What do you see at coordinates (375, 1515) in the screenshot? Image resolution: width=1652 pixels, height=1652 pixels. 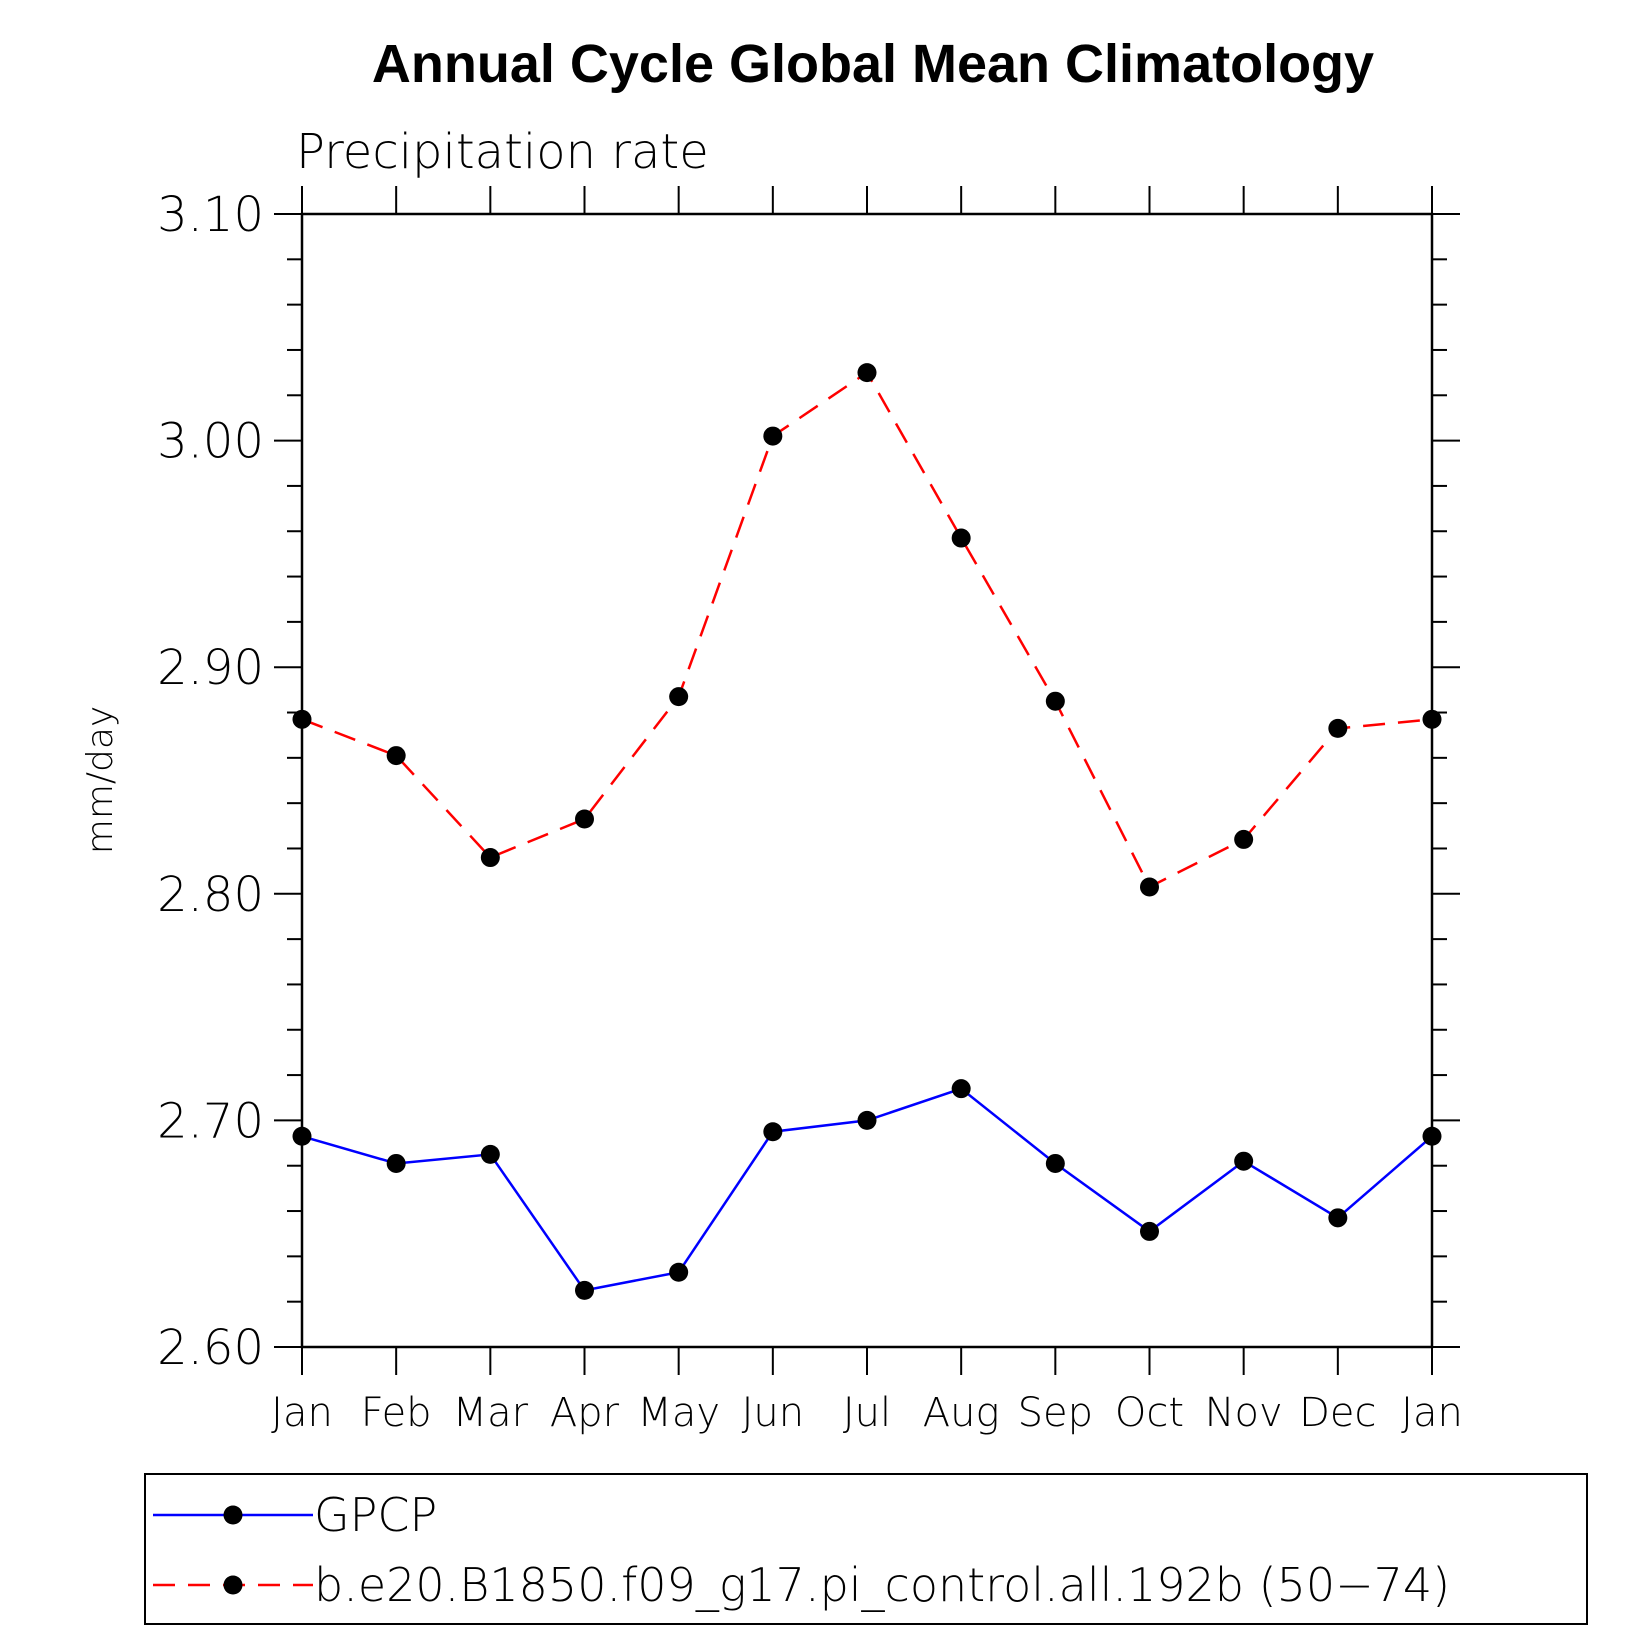 I see `legend-label-gpcp: GPCP` at bounding box center [375, 1515].